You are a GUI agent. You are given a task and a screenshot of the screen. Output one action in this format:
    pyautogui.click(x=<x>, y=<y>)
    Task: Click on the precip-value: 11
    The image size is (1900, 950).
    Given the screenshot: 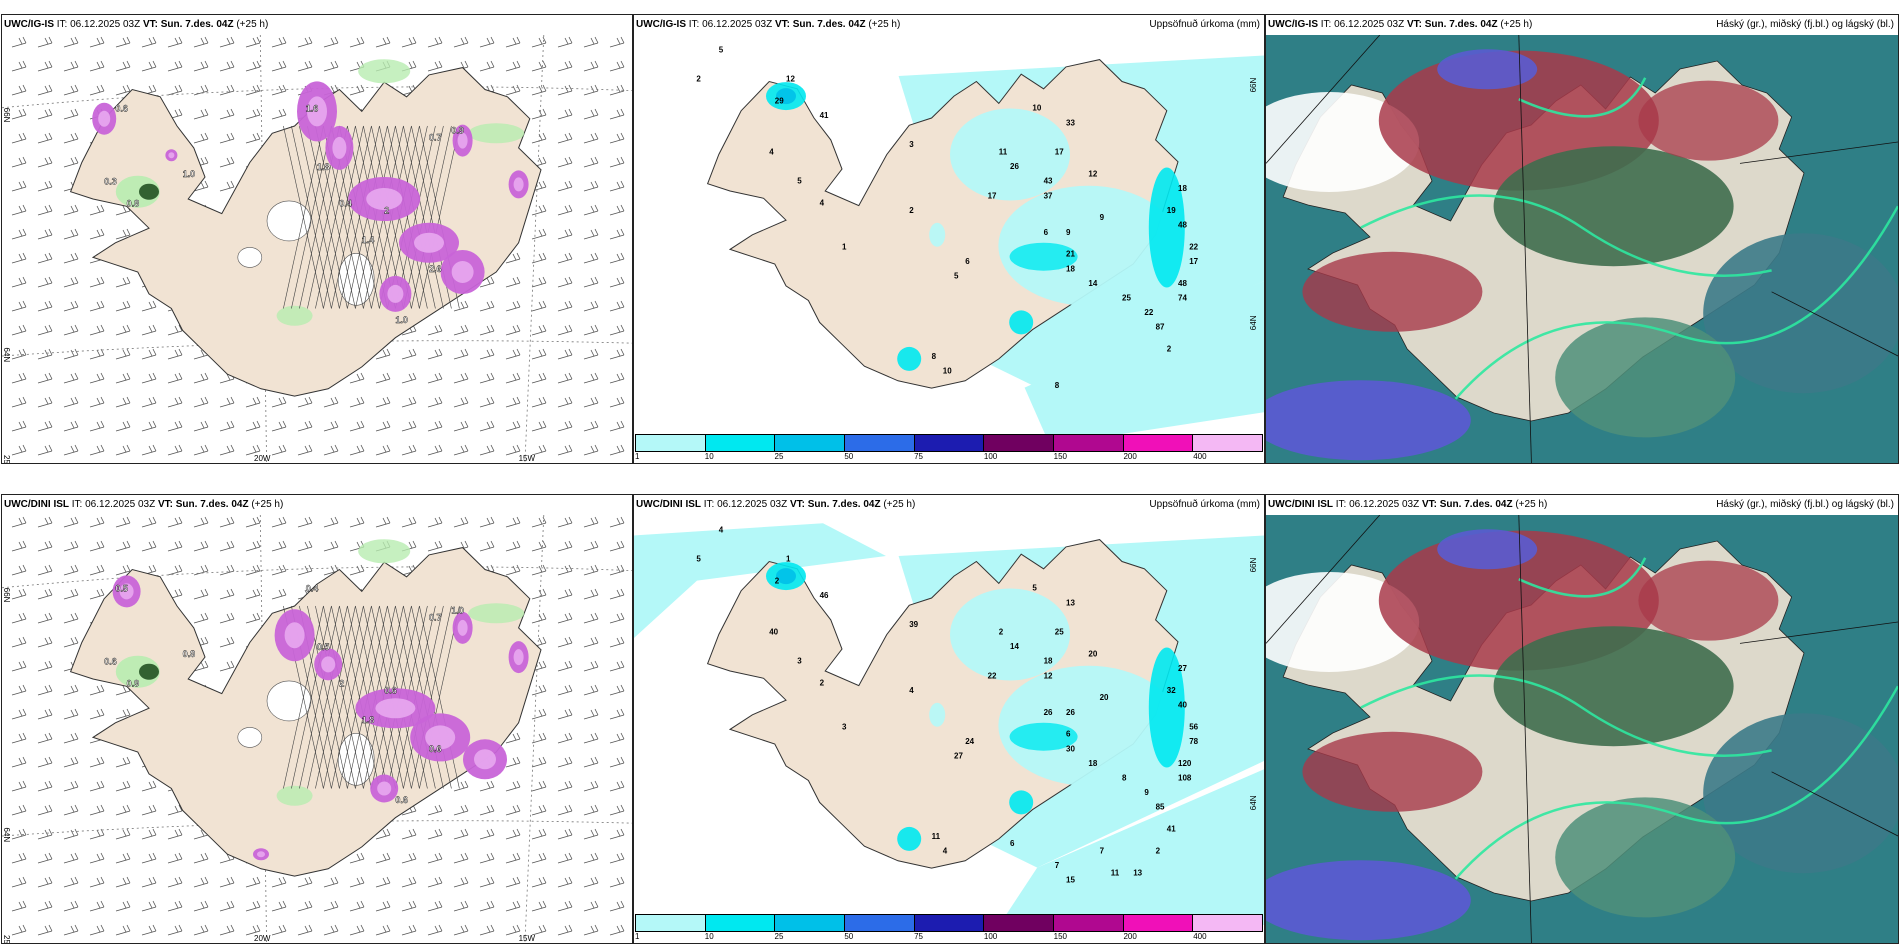 What is the action you would take?
    pyautogui.click(x=936, y=836)
    